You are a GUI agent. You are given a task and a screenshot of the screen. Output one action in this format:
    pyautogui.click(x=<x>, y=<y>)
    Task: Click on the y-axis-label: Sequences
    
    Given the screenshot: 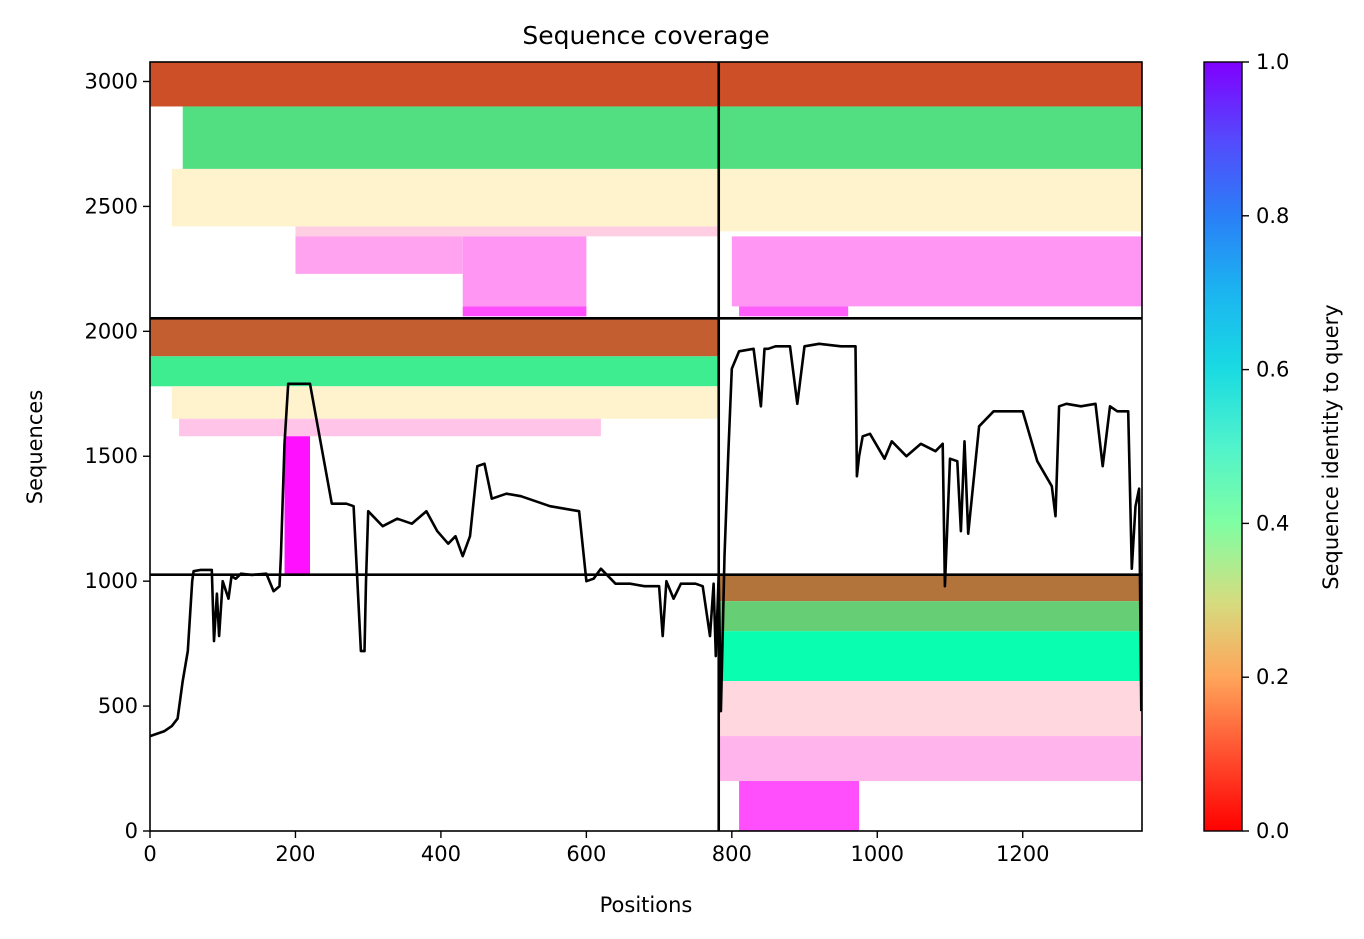 What is the action you would take?
    pyautogui.click(x=35, y=447)
    